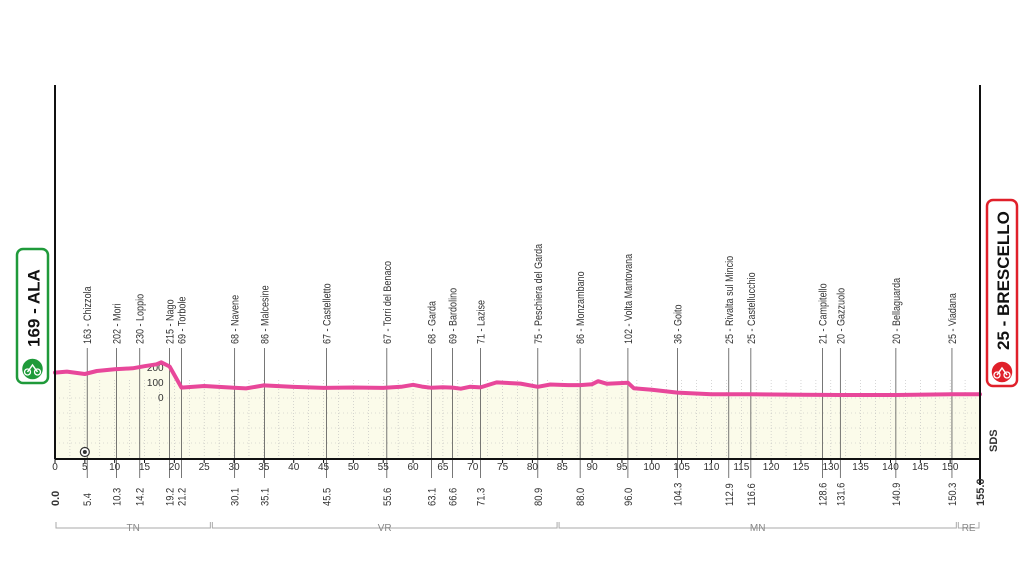 The height and width of the screenshot is (585, 1024). I want to click on profile-line, so click(517, 378).